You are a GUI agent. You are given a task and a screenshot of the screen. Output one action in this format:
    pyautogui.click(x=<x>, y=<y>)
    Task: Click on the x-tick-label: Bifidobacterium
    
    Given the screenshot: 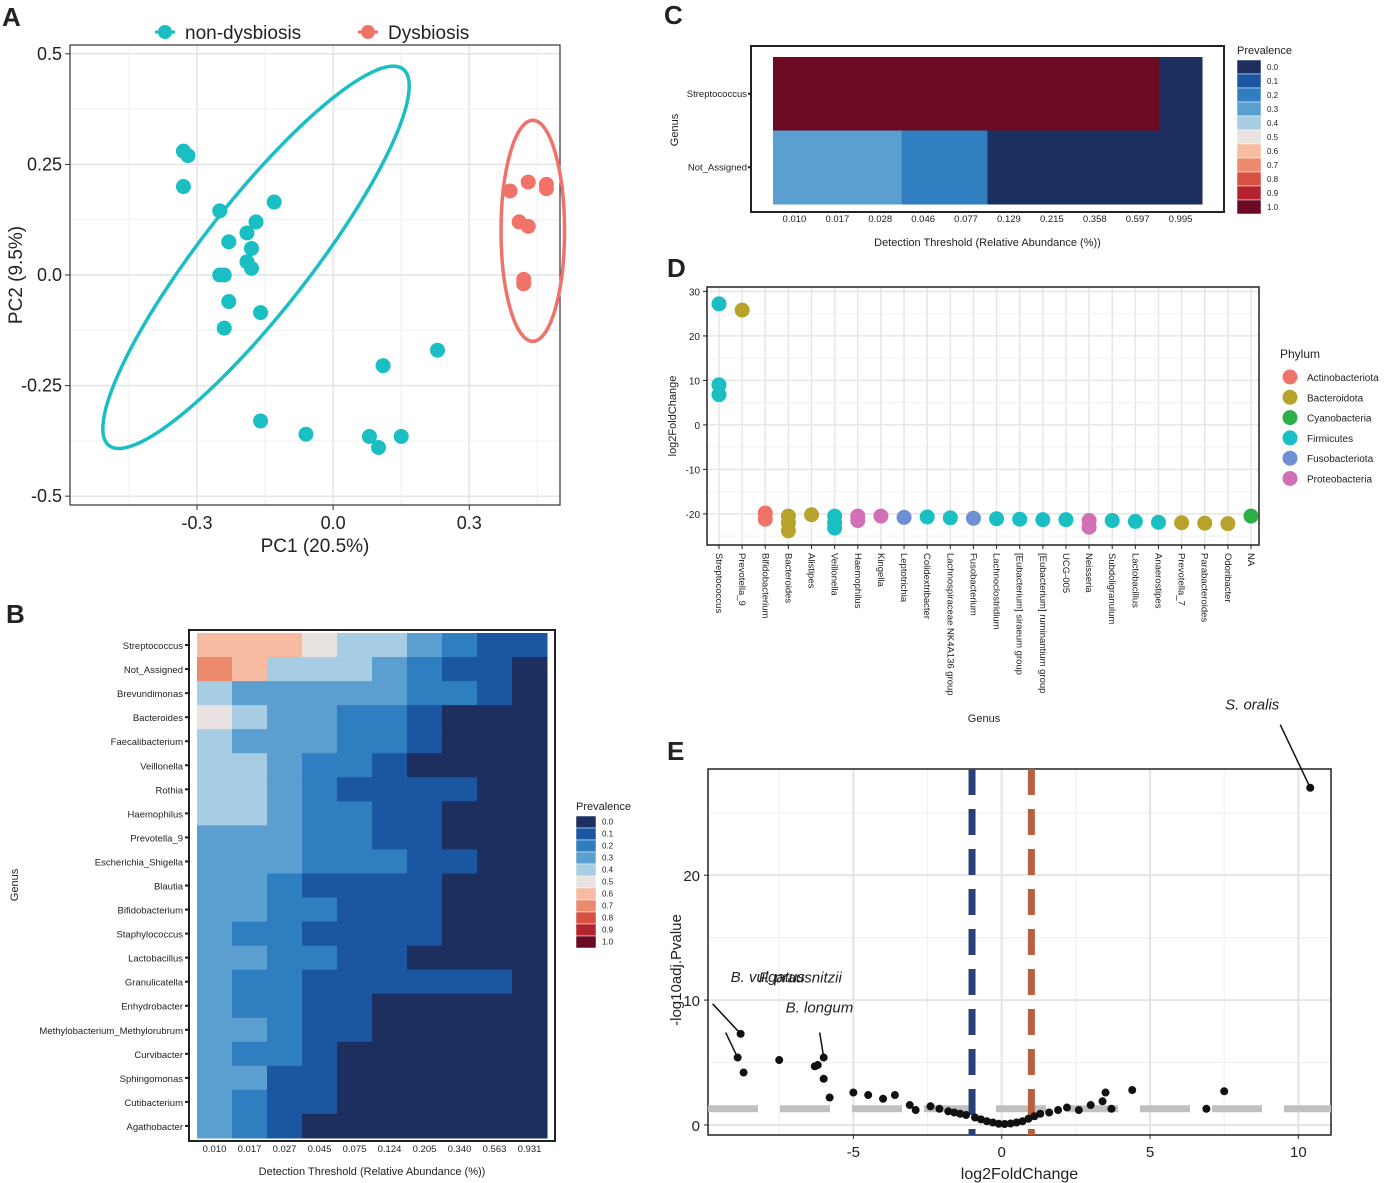 What is the action you would take?
    pyautogui.click(x=764, y=586)
    